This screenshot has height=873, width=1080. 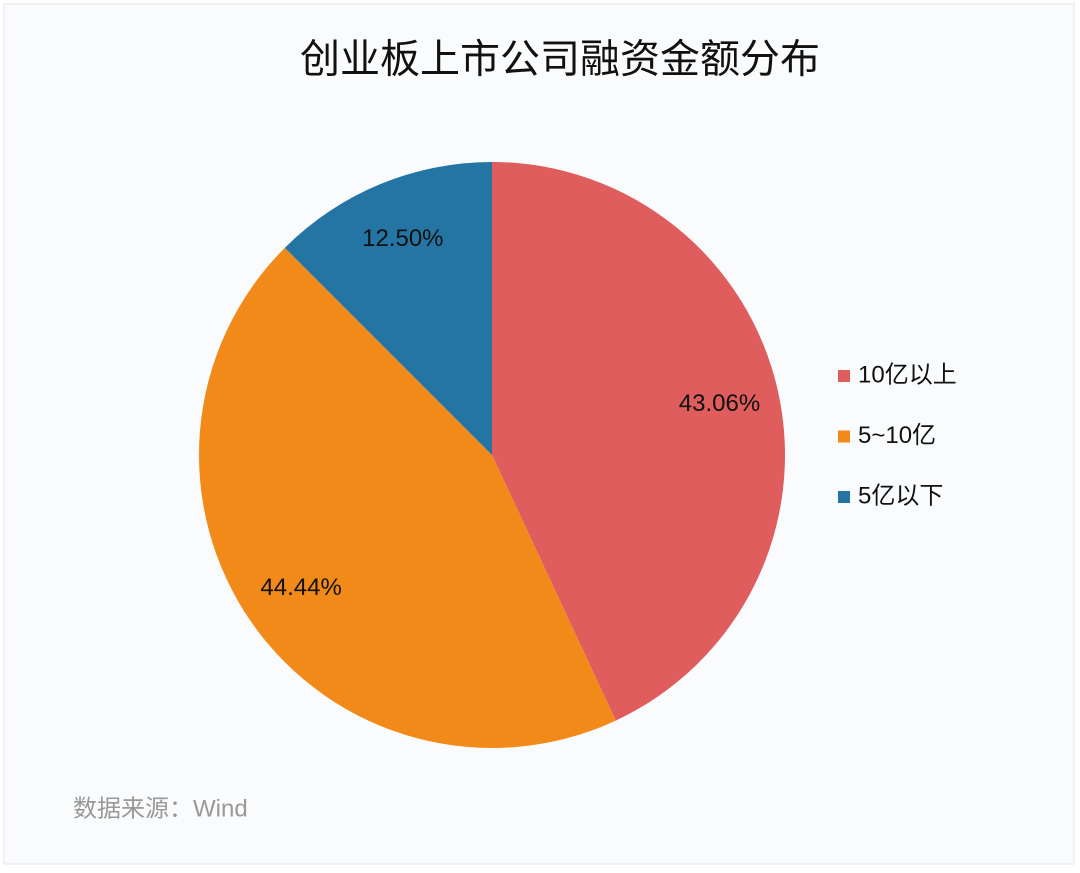 What do you see at coordinates (160, 808) in the screenshot?
I see `source-note: 数据来源：Wind` at bounding box center [160, 808].